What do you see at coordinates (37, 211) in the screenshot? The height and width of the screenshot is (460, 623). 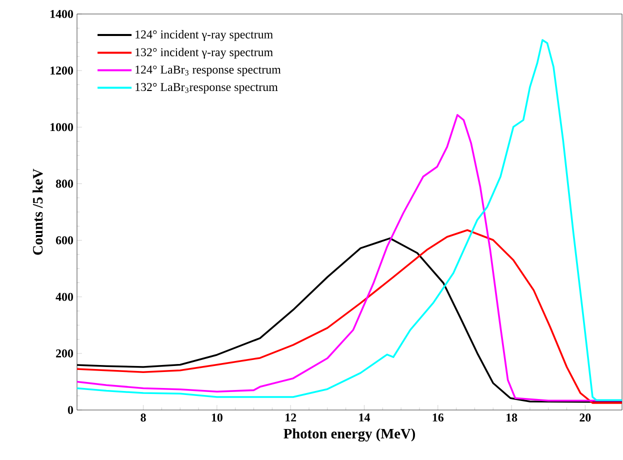 I see `y-axis-title: Counts /5 keV` at bounding box center [37, 211].